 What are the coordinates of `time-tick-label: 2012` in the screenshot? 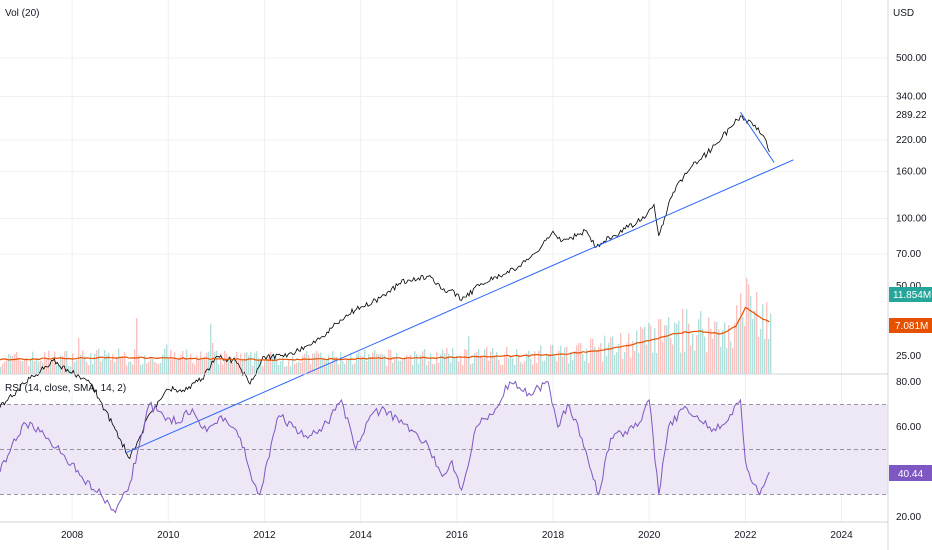 It's located at (264, 535).